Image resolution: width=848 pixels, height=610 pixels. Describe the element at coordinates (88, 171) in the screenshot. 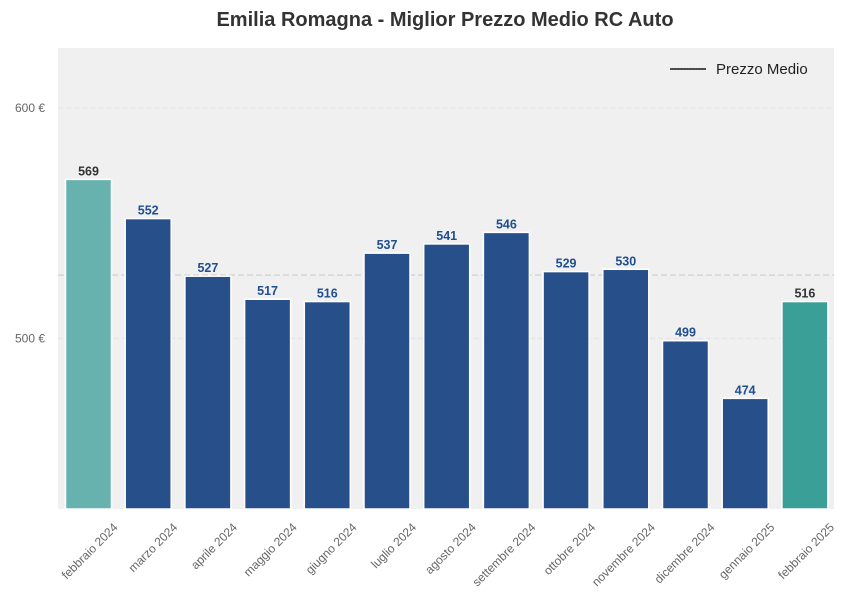

I see `bar-value-label: 569` at that location.